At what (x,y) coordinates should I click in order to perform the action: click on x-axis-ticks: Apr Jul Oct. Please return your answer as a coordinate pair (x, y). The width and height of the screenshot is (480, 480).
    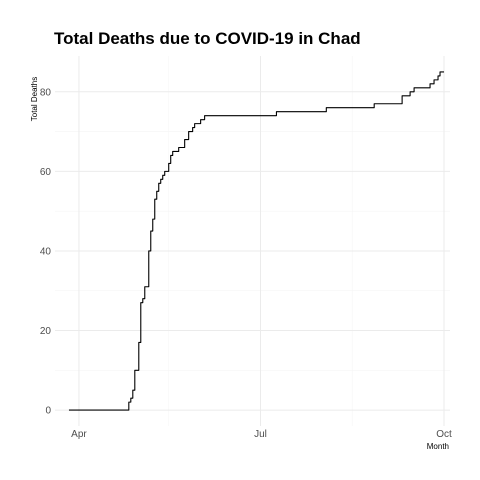
    Looking at the image, I should click on (261, 434).